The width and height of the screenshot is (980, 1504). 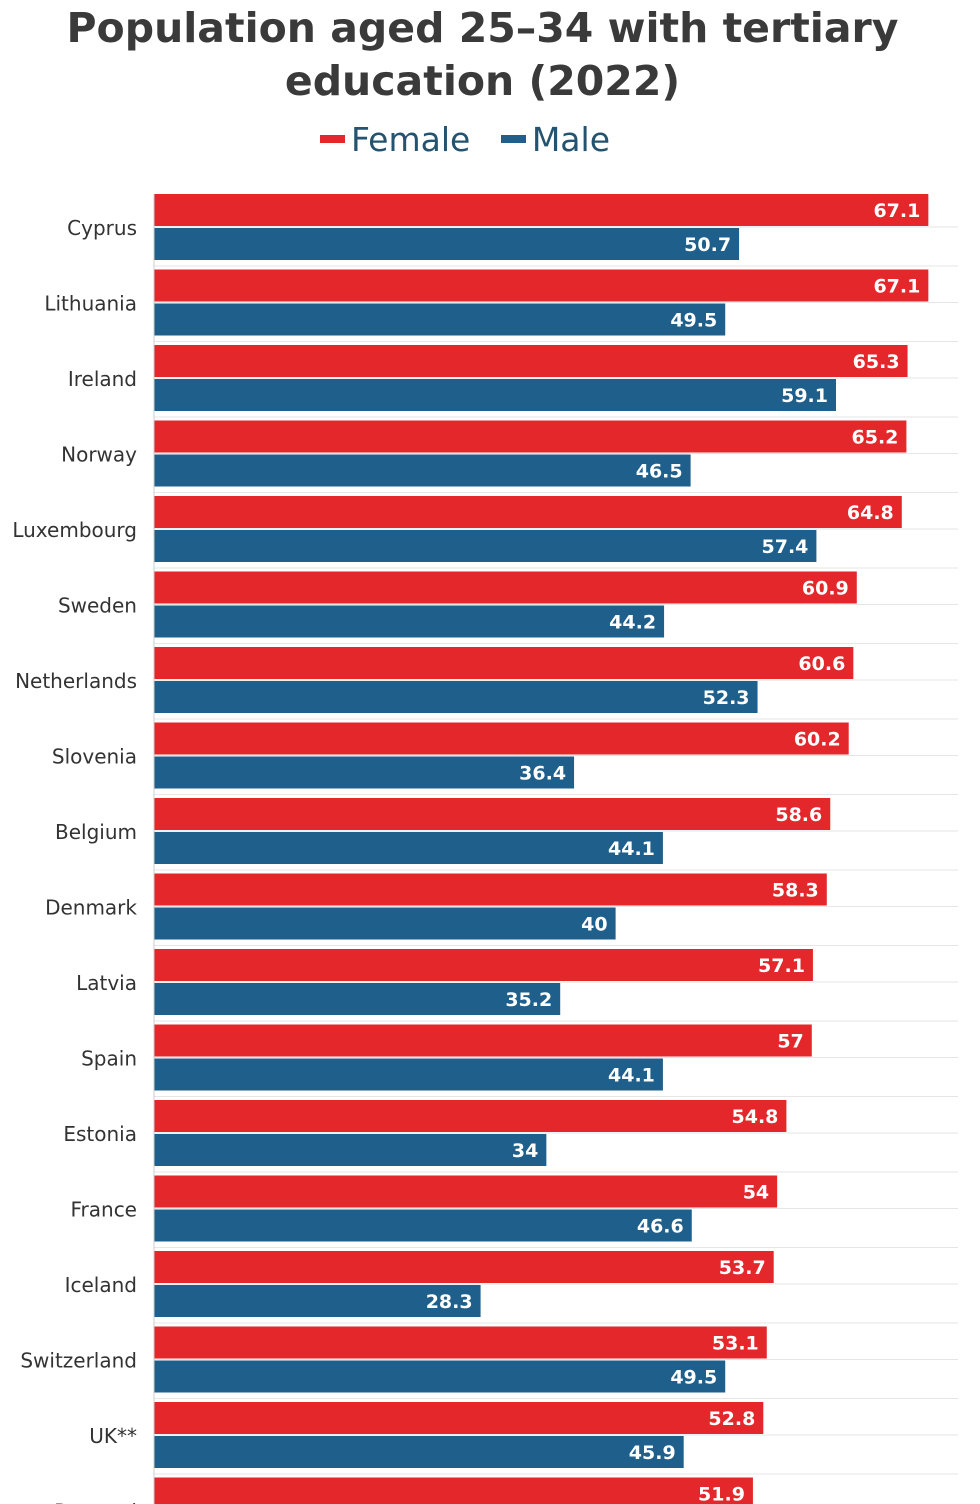 What do you see at coordinates (790, 1042) in the screenshot?
I see `value-label-female-spain: 57` at bounding box center [790, 1042].